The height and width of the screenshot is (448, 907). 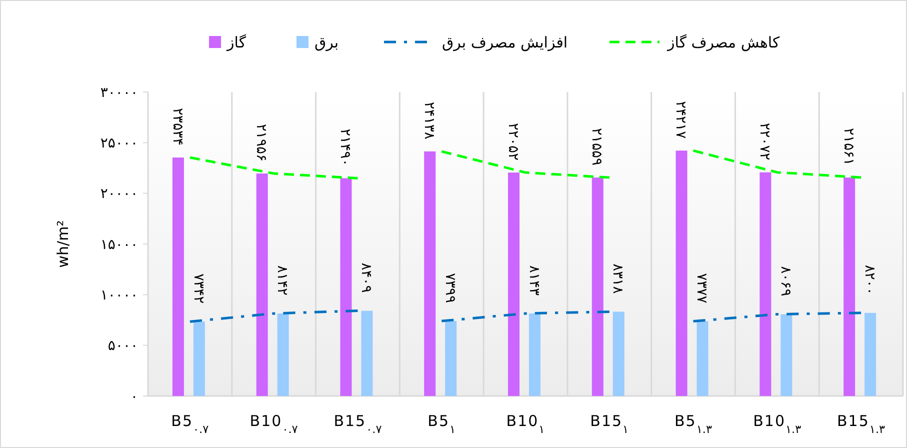 What do you see at coordinates (134, 396) in the screenshot?
I see `y-tick-label: ۰` at bounding box center [134, 396].